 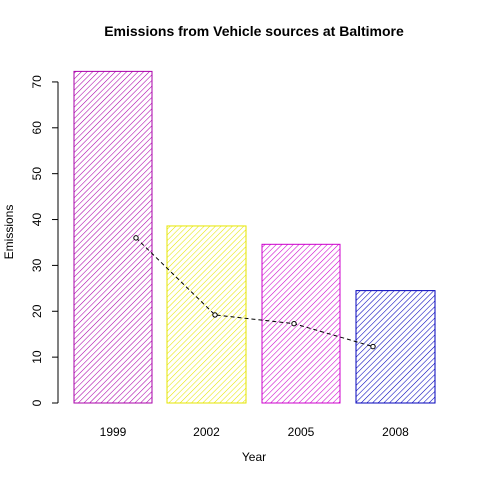 I want to click on y-axis-label: Emissions, so click(x=9, y=232).